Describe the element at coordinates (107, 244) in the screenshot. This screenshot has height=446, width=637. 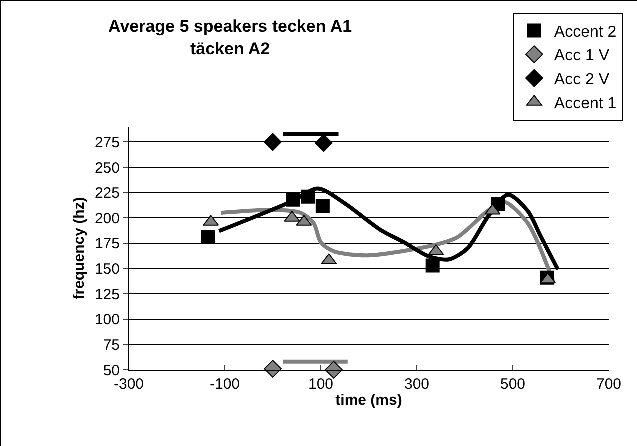
I see `y-tick-label: 175` at that location.